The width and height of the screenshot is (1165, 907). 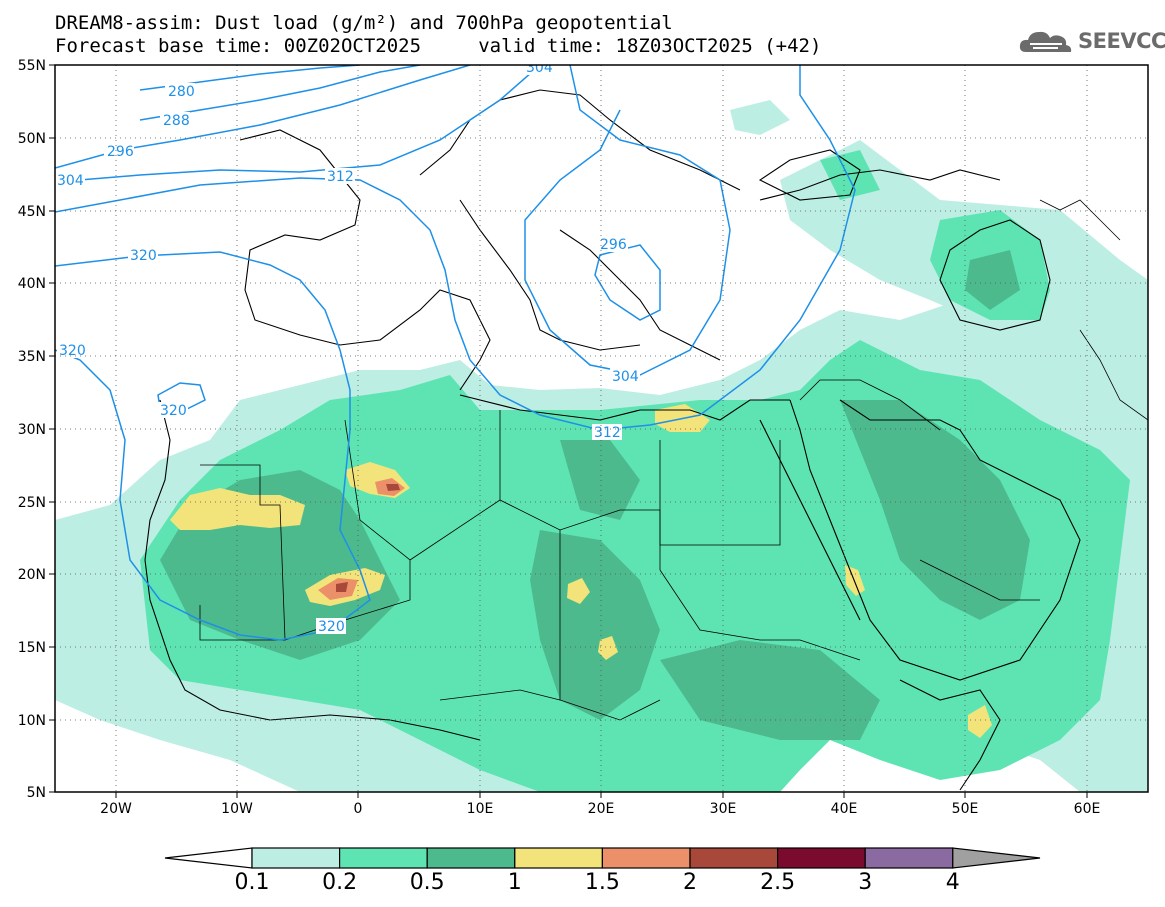 What do you see at coordinates (427, 882) in the screenshot?
I see `colorbar-label: 0.5` at bounding box center [427, 882].